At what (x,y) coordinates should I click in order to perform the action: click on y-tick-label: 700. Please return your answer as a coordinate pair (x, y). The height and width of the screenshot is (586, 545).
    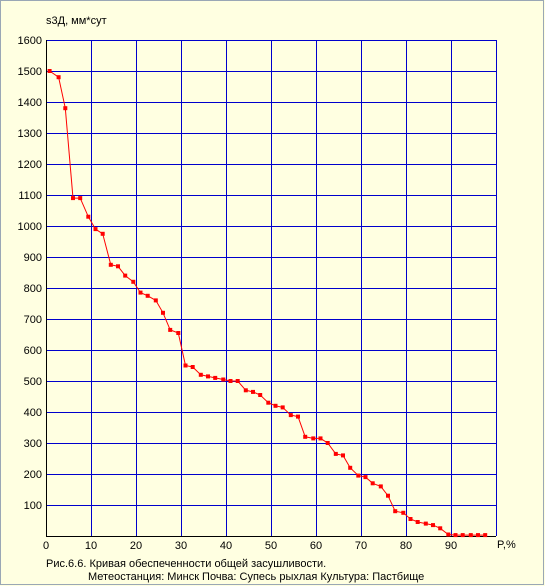
    Looking at the image, I should click on (33, 320).